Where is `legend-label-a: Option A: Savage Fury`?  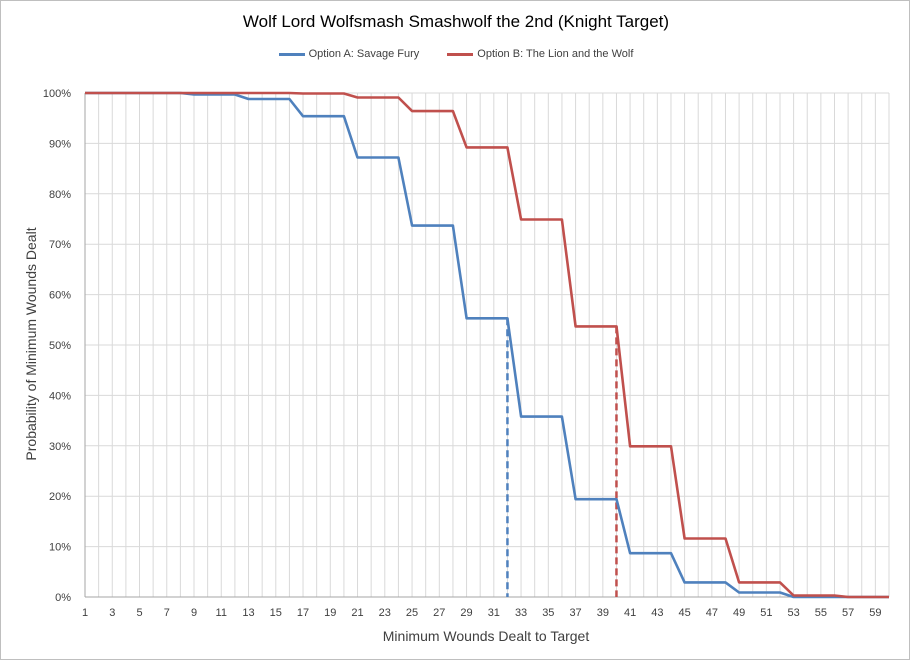 legend-label-a: Option A: Savage Fury is located at coordinates (364, 54).